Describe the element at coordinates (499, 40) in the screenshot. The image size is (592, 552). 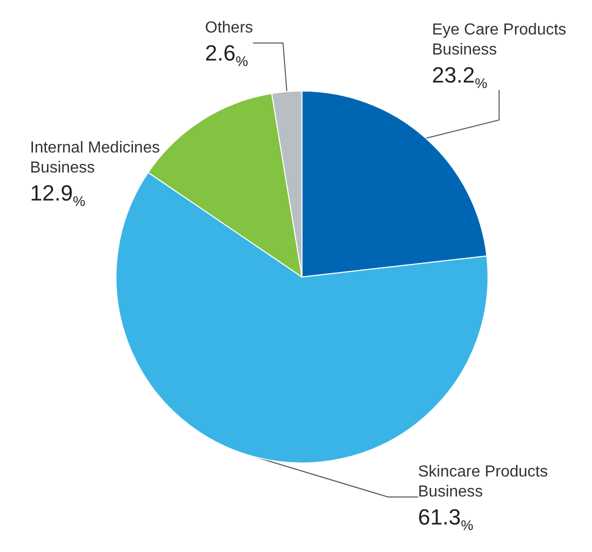
I see `slice-label: Eye Care Products Business` at that location.